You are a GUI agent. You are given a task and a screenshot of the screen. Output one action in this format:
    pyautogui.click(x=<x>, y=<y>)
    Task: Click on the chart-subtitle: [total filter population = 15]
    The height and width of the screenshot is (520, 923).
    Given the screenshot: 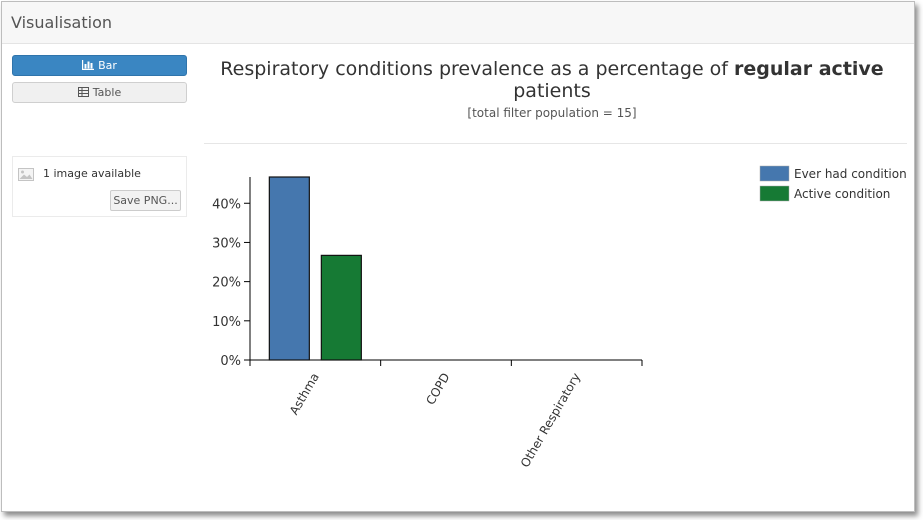 What is the action you would take?
    pyautogui.click(x=552, y=113)
    